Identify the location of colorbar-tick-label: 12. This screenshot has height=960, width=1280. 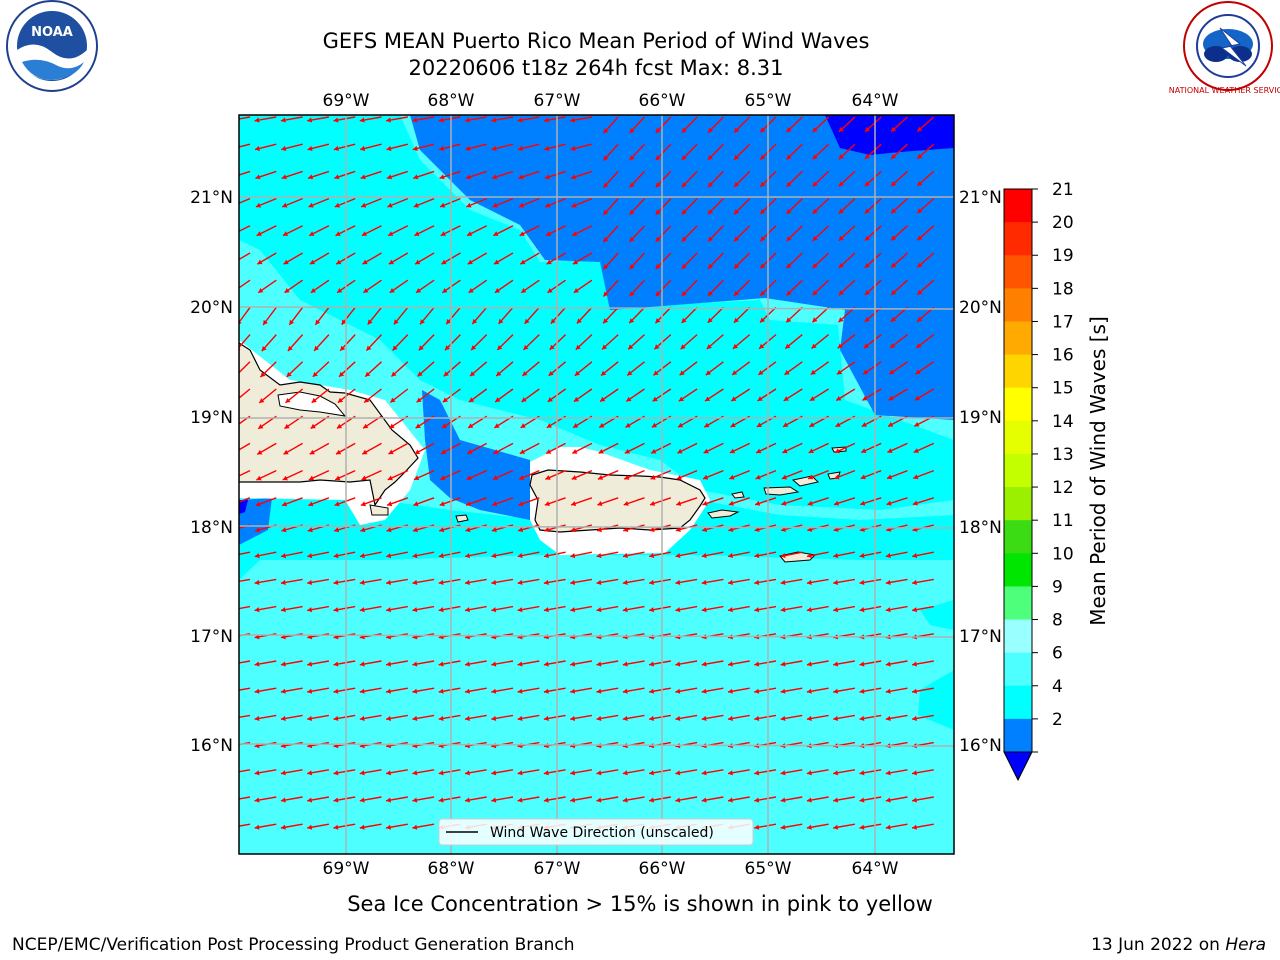
(1063, 488).